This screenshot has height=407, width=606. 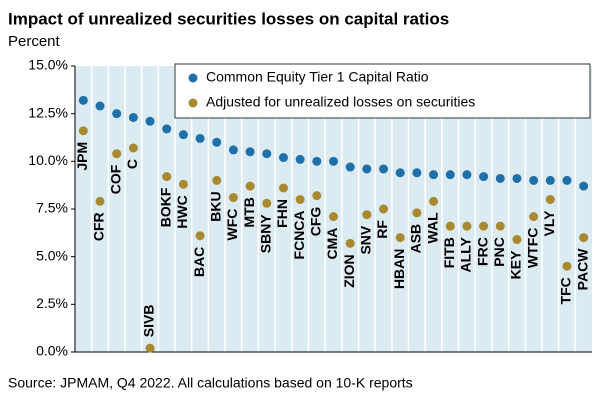 What do you see at coordinates (132, 164) in the screenshot?
I see `category-label: C` at bounding box center [132, 164].